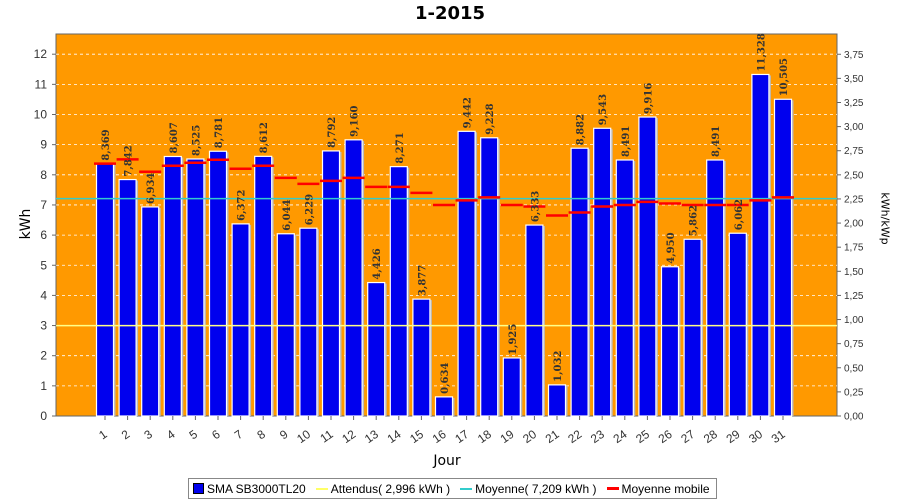 Image resolution: width=900 pixels, height=500 pixels. Describe the element at coordinates (536, 488) in the screenshot. I see `legend-label-moyenne: Moyenne( 7,209 kWh )` at that location.